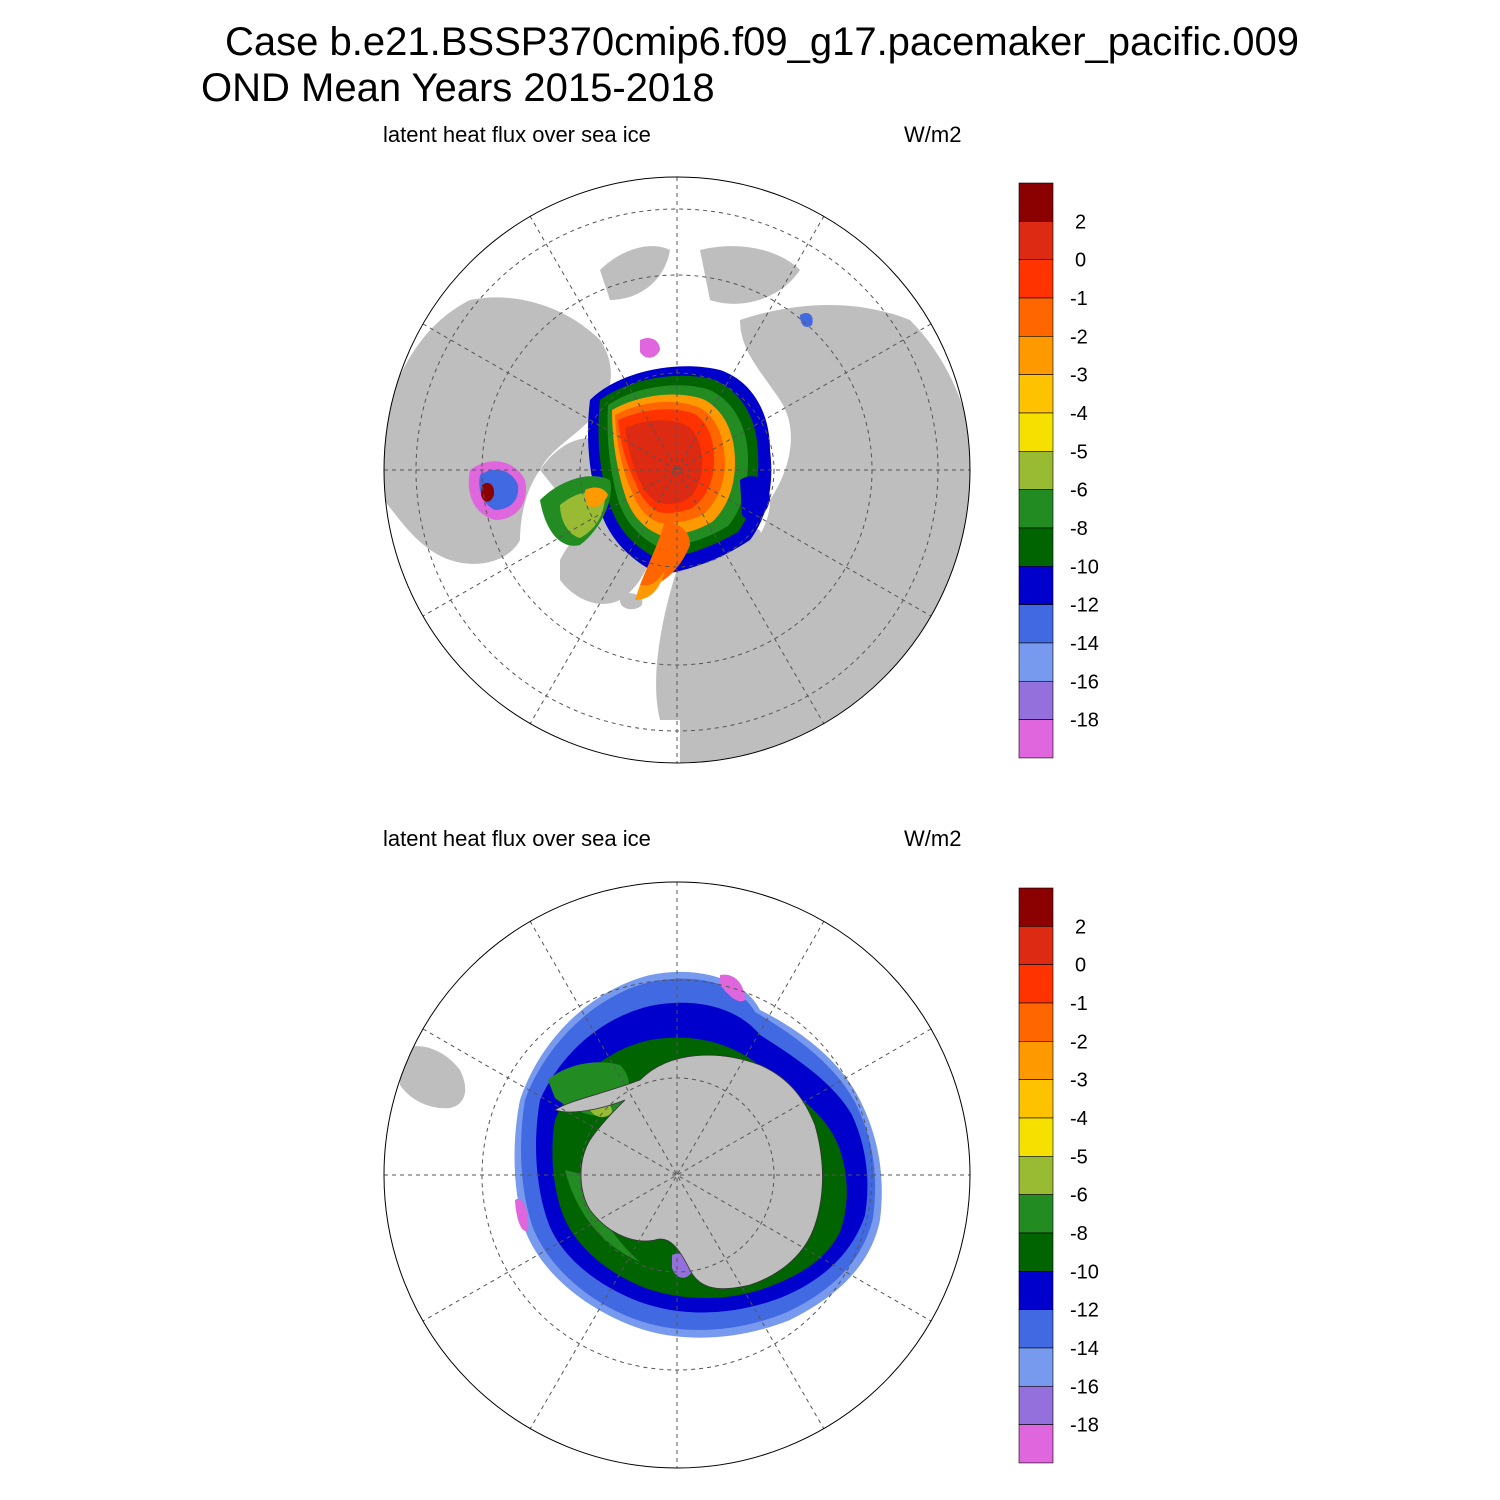  I want to click on colorbar-south-label: 0, so click(1080, 966).